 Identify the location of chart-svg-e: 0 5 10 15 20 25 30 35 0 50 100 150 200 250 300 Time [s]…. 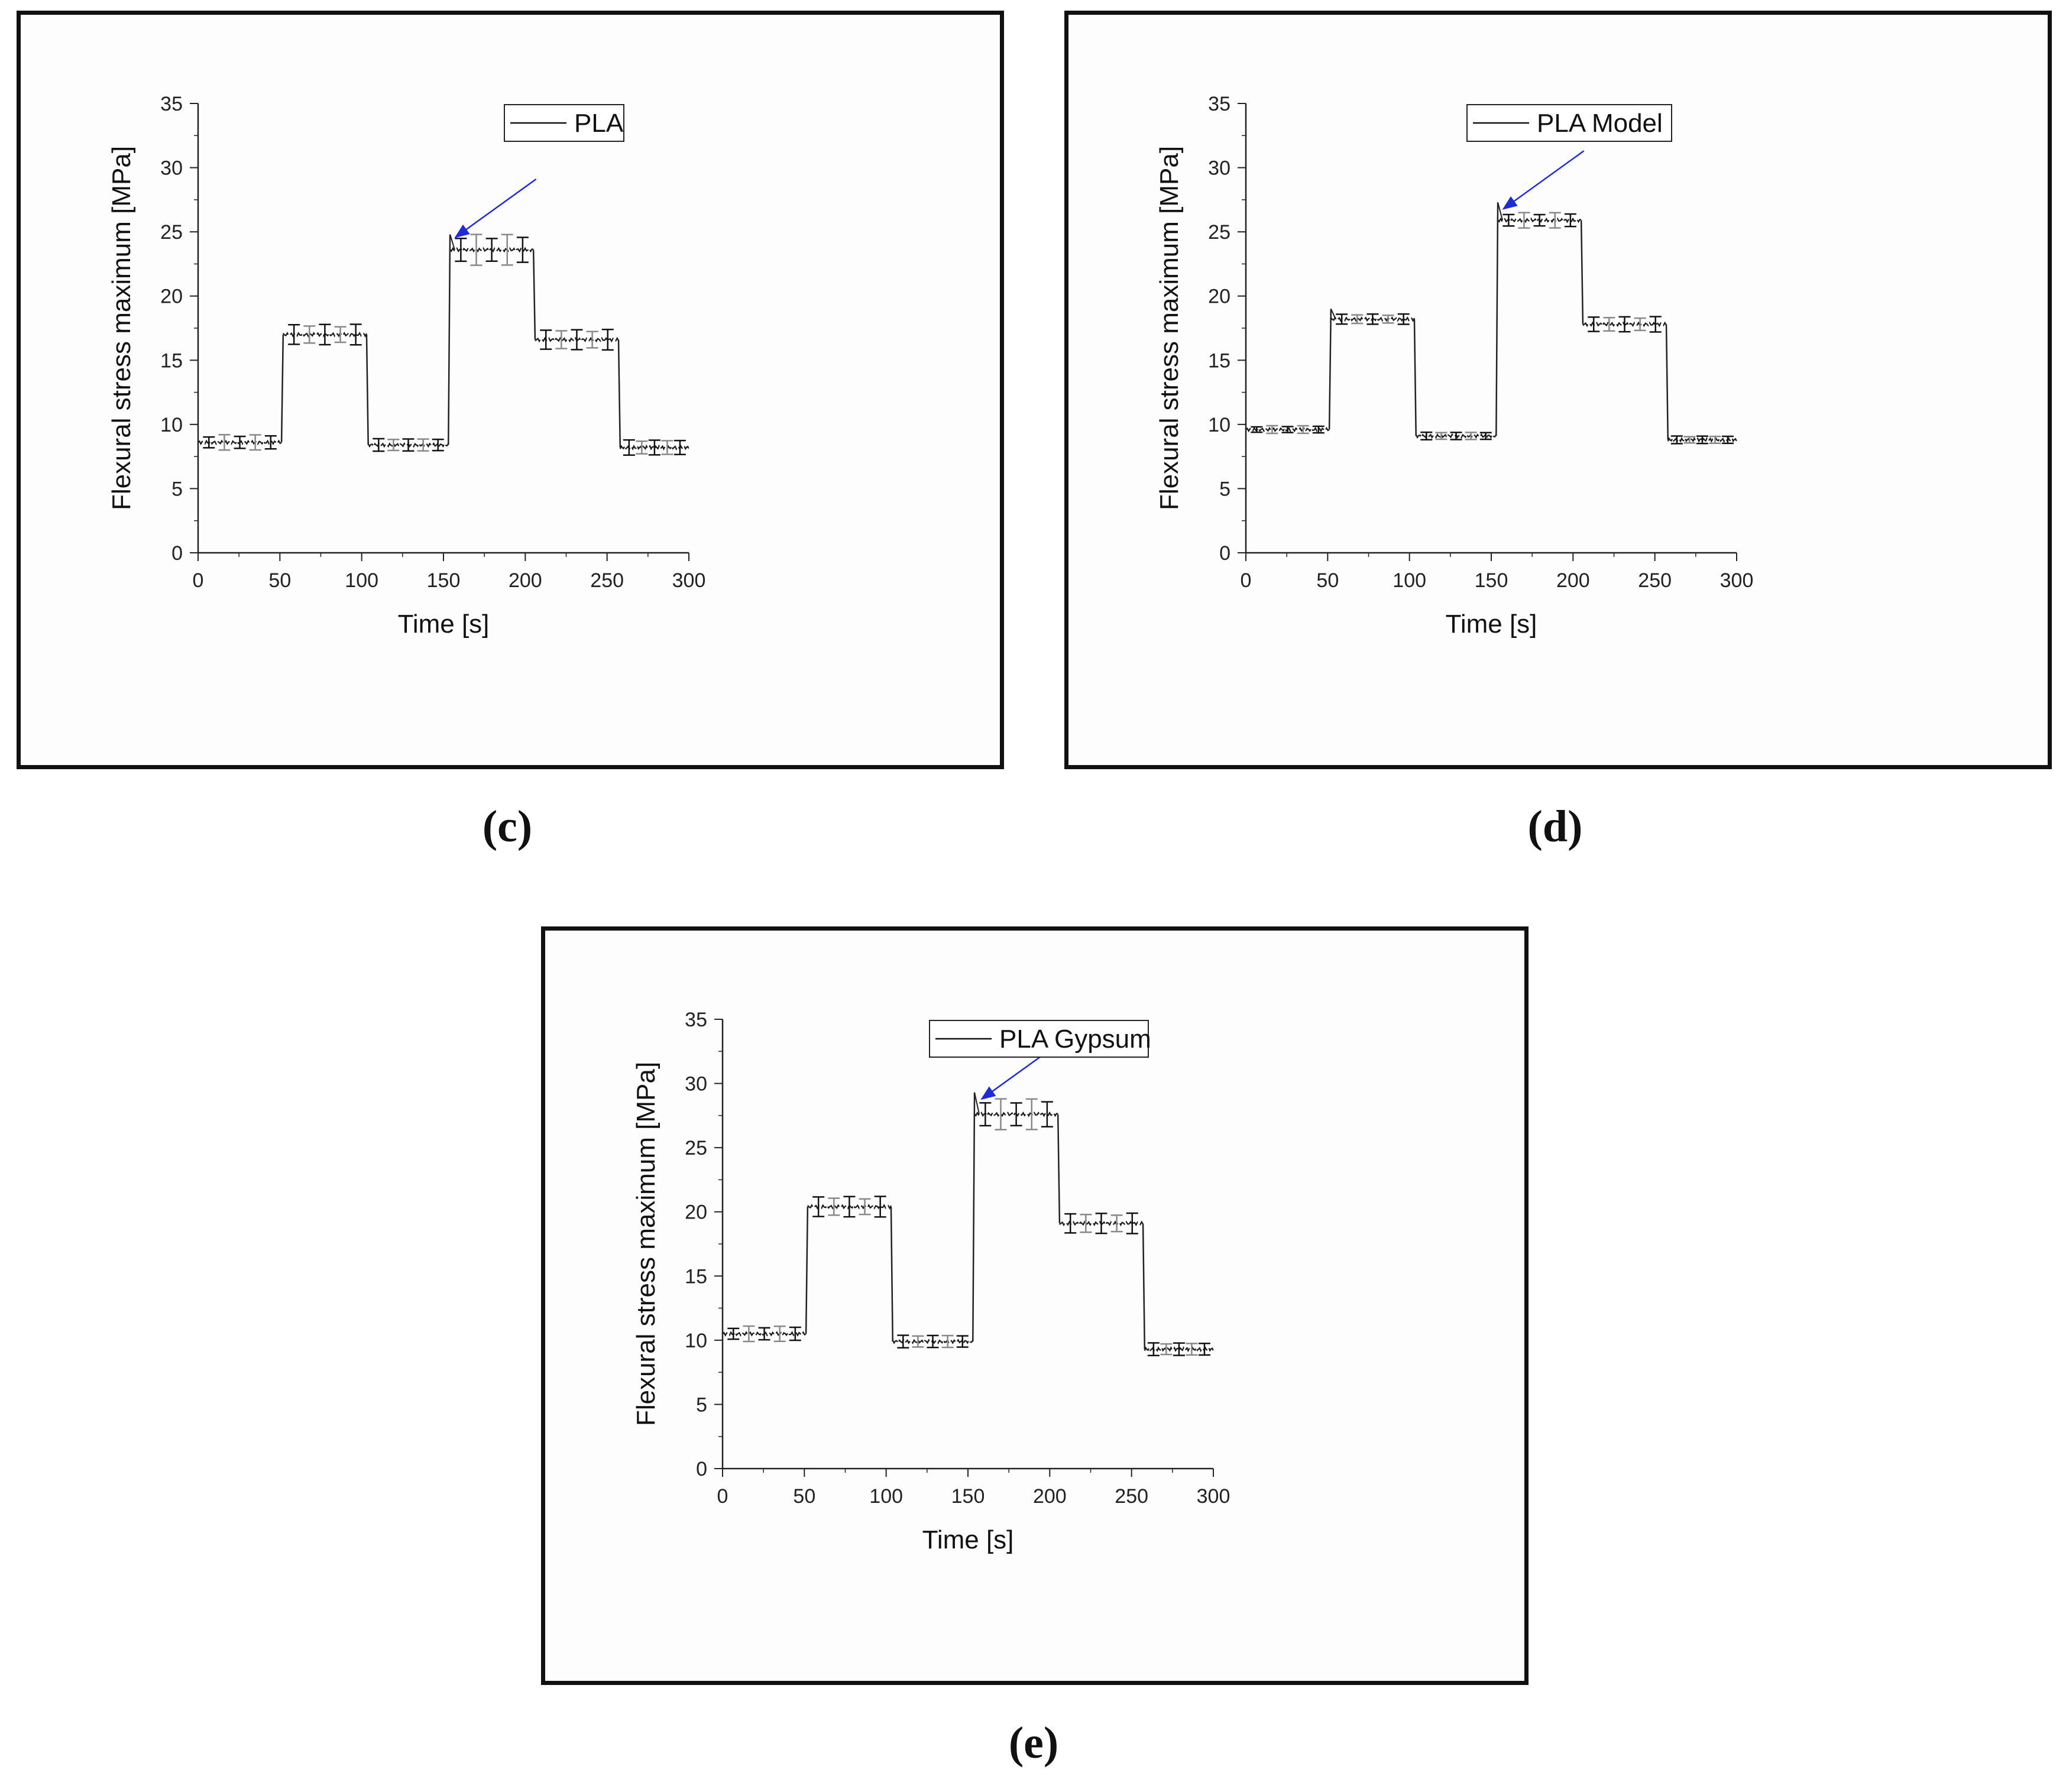
(931, 1281).